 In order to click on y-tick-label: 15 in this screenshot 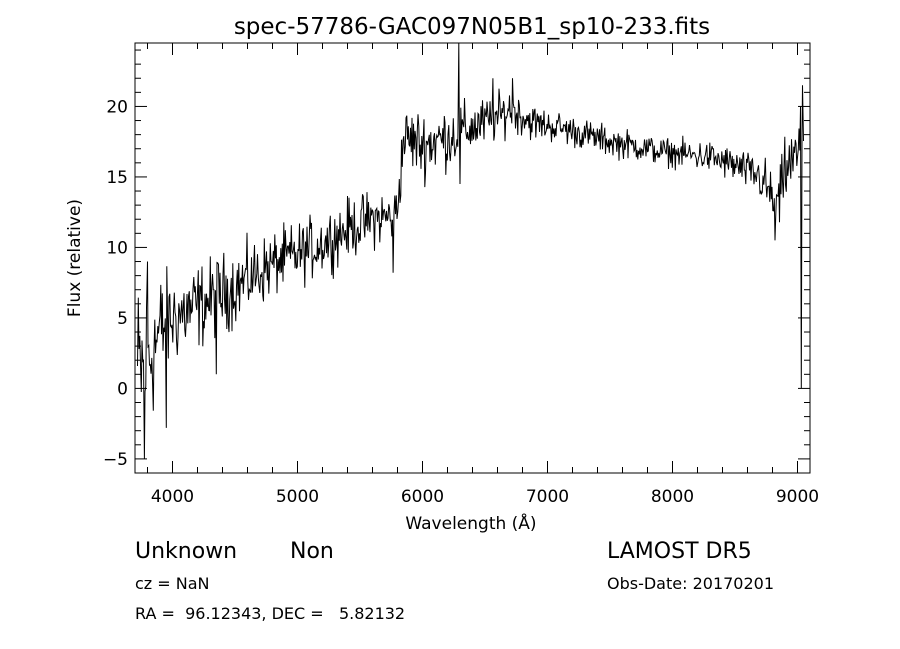, I will do `click(117, 178)`.